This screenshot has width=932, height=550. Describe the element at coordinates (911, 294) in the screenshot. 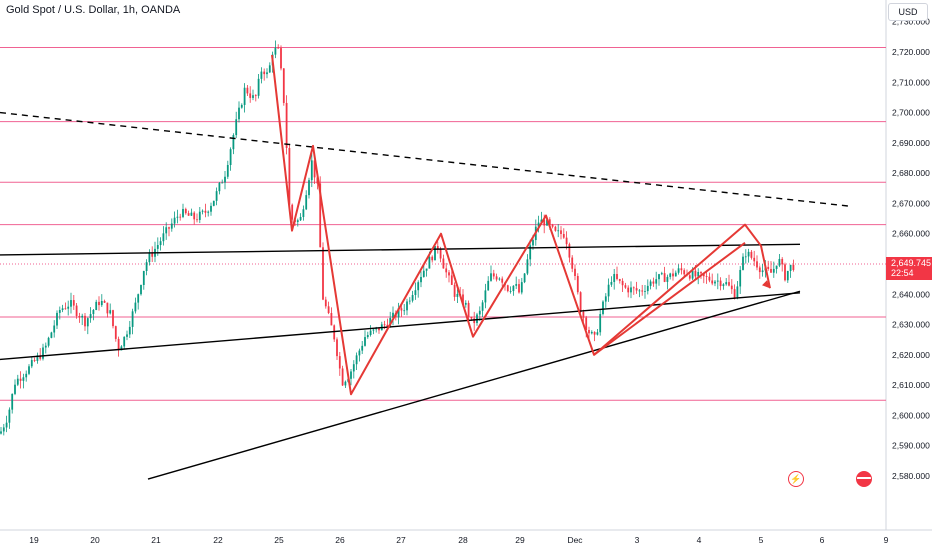

I see `price-tick-label: 2,640.000` at that location.